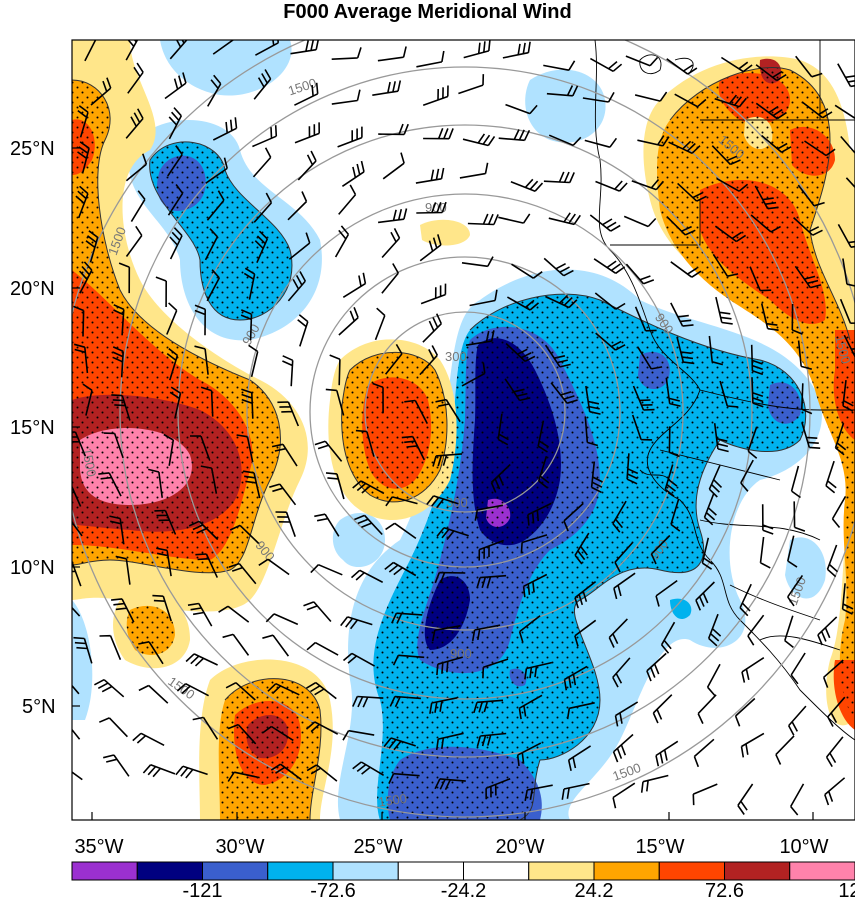  What do you see at coordinates (565, 106) in the screenshot?
I see `fill-weak-neg-ne` at bounding box center [565, 106].